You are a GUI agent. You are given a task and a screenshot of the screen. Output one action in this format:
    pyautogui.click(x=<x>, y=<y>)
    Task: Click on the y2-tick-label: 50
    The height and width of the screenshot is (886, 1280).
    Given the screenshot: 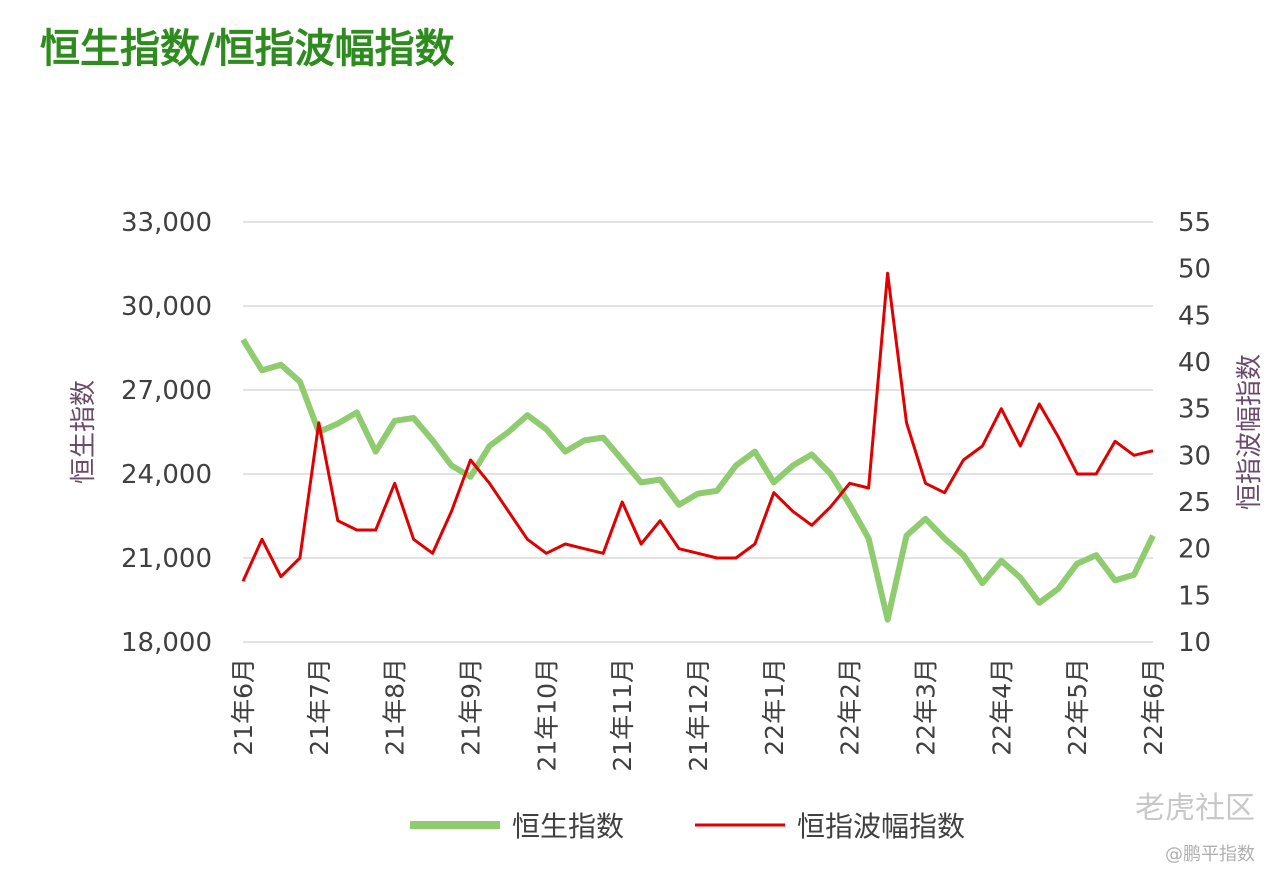 What is the action you would take?
    pyautogui.click(x=1194, y=270)
    